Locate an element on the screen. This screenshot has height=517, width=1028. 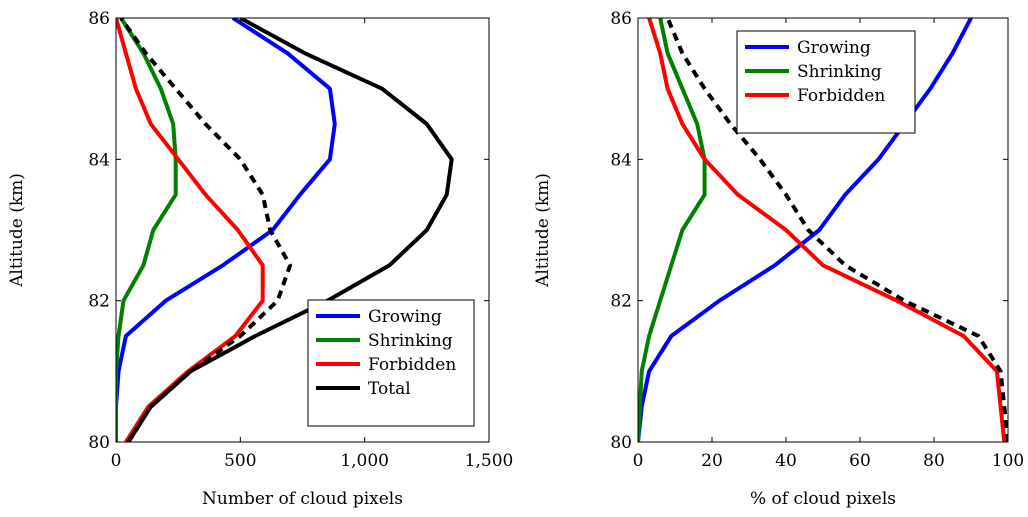
x-tick-label: 1,500 is located at coordinates (489, 461).